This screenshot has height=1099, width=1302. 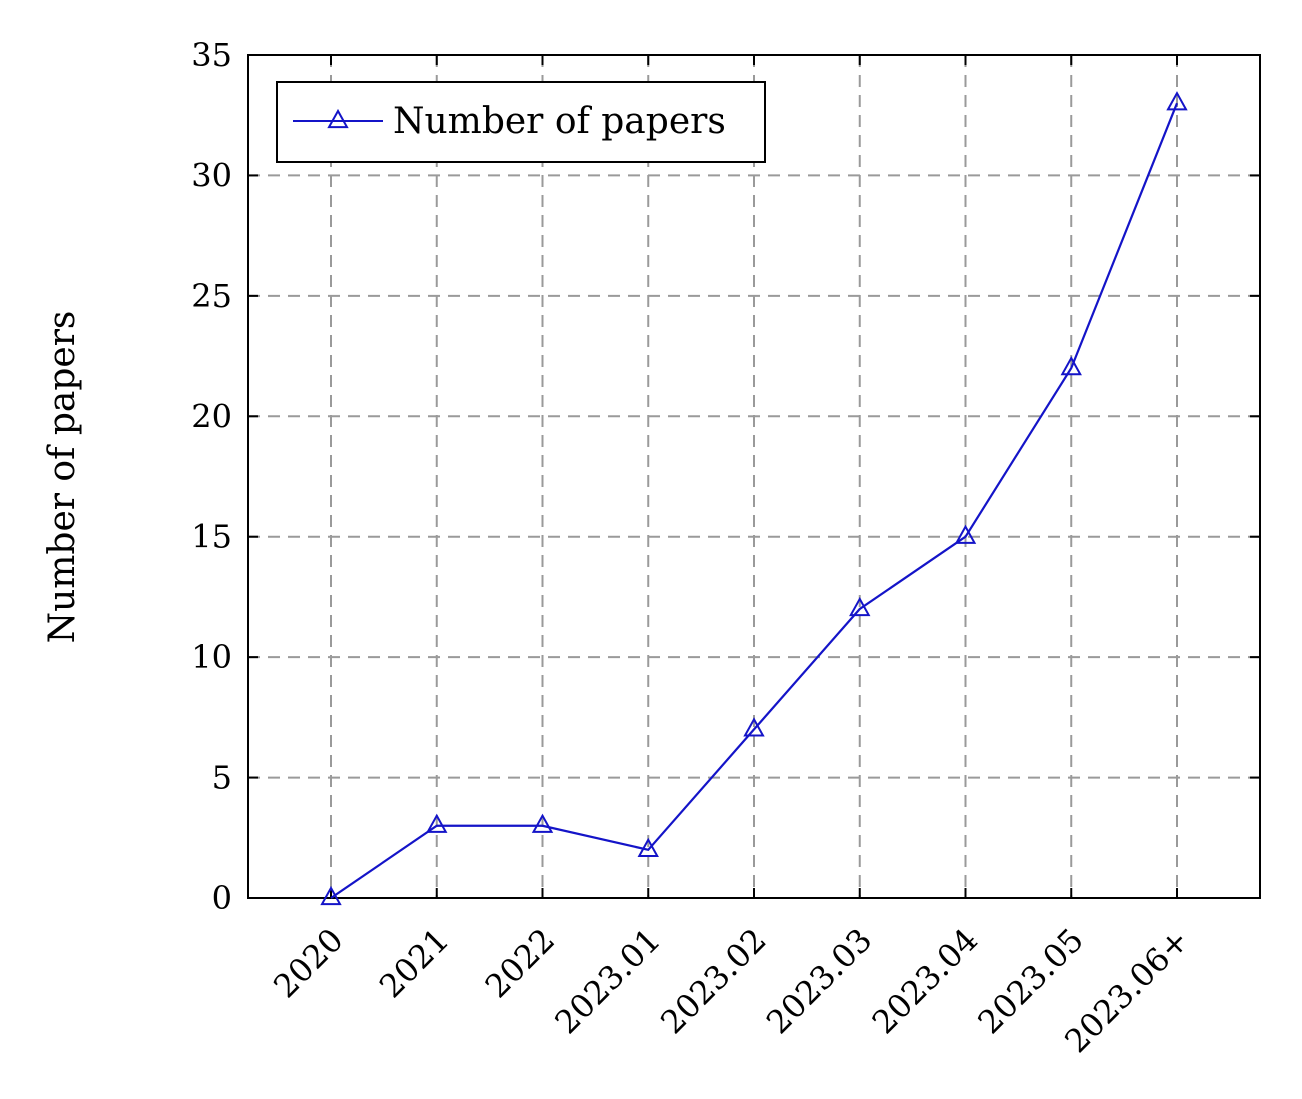 I want to click on x-tick-label-6: 2023.04, so click(x=925, y=981).